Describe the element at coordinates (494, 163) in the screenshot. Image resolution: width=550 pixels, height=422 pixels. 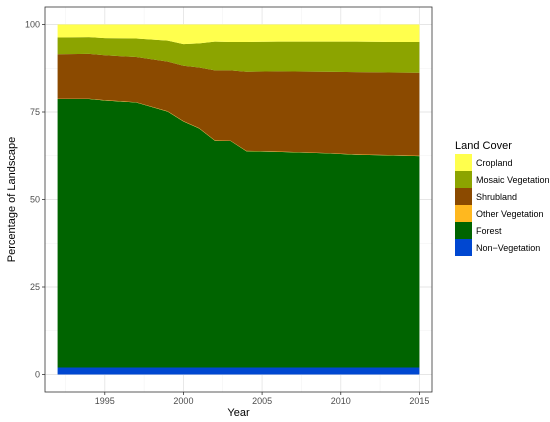
I see `legend-label: Cropland` at that location.